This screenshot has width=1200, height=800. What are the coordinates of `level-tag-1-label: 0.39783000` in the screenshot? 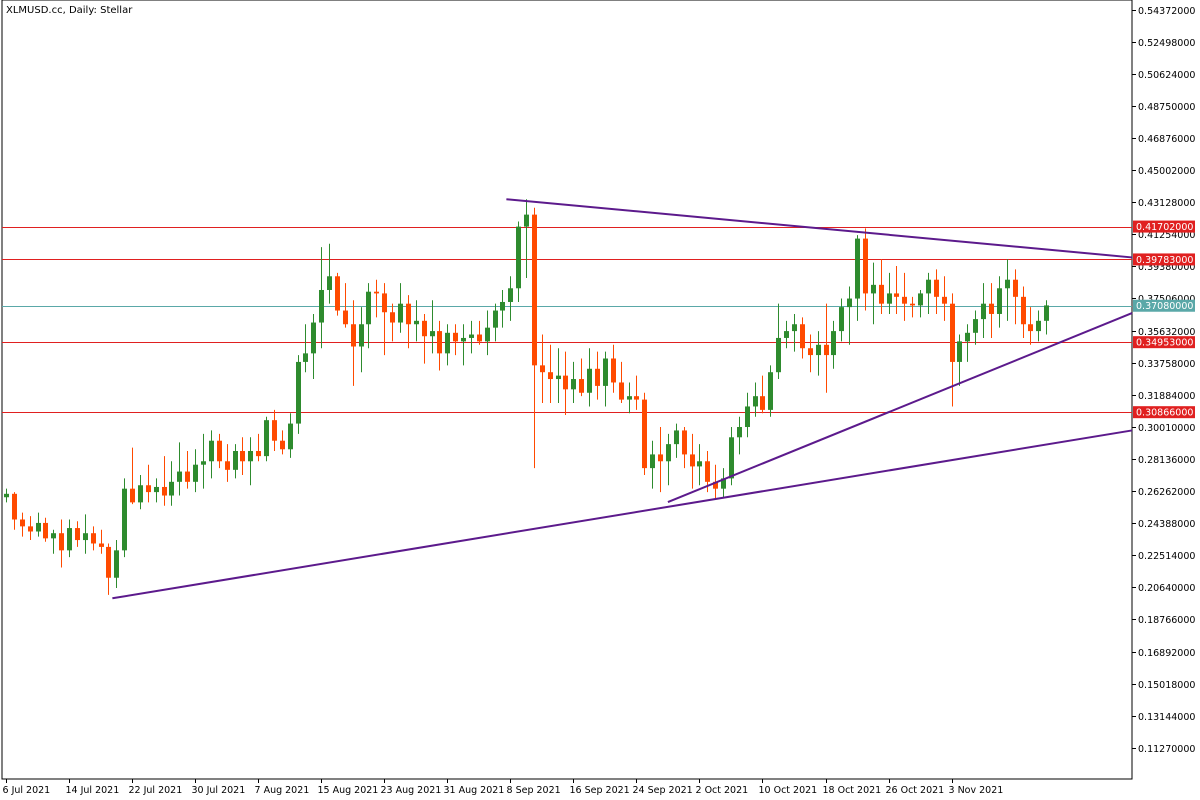 It's located at (1164, 260).